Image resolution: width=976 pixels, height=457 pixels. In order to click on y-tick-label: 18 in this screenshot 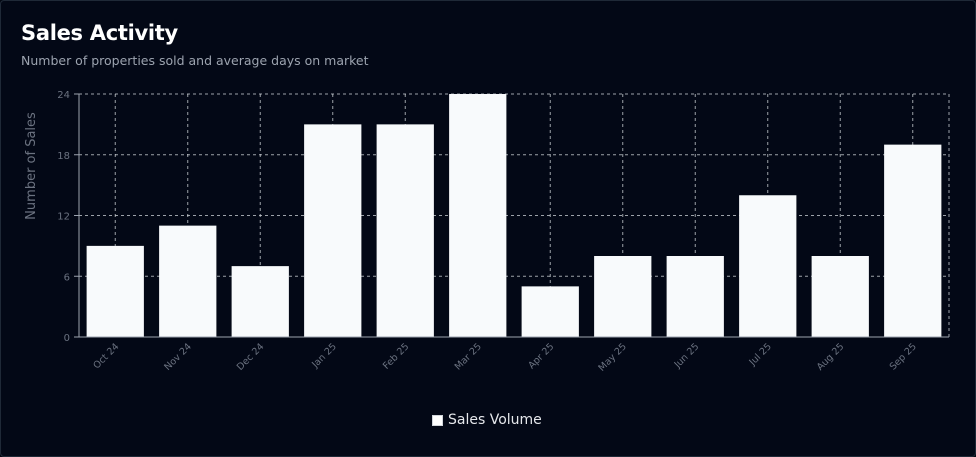, I will do `click(63, 156)`.